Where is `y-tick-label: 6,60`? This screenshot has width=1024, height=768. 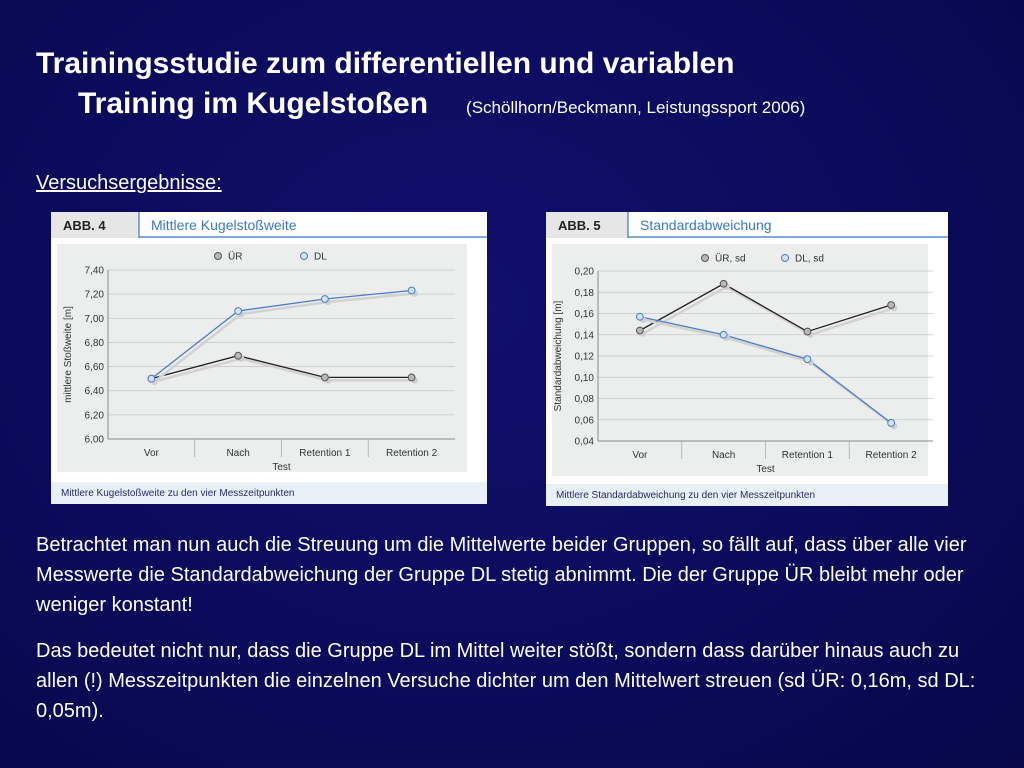 y-tick-label: 6,60 is located at coordinates (95, 367).